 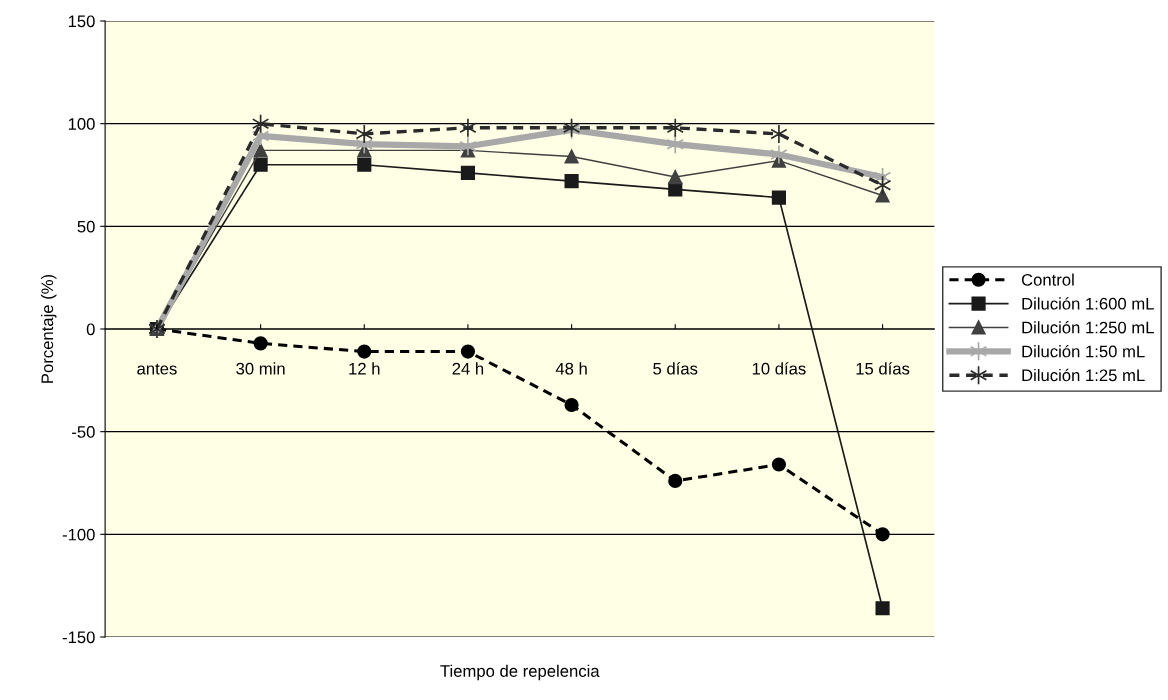 I want to click on x-tick-label: 12 h, so click(x=364, y=368).